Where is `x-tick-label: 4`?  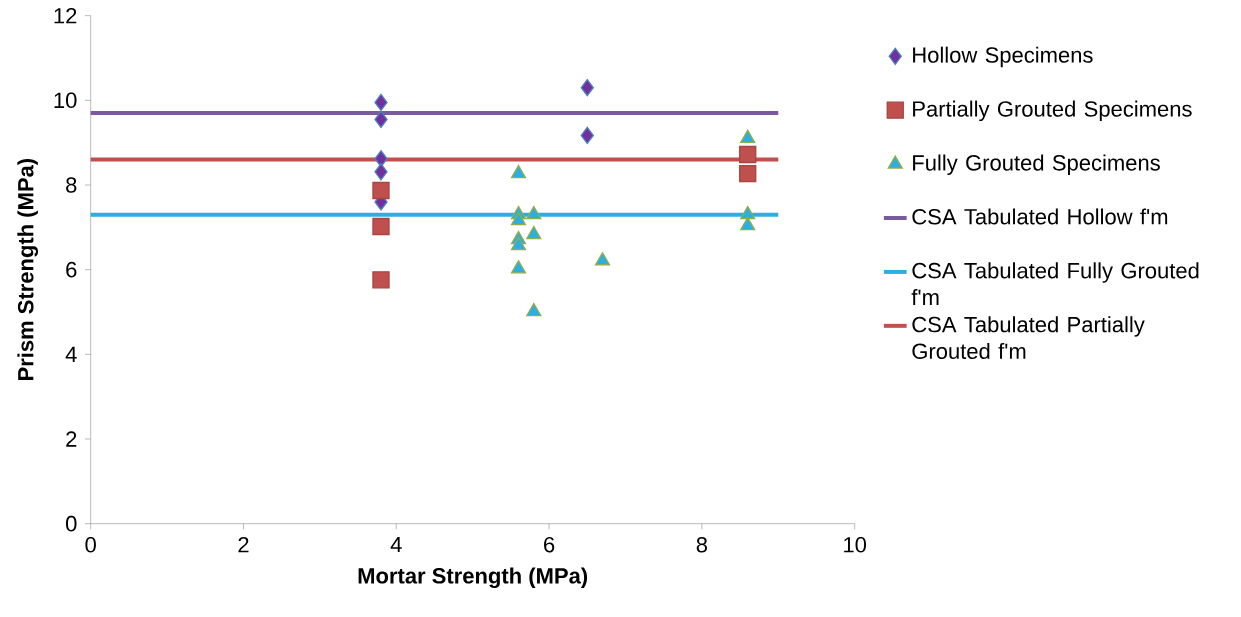 x-tick-label: 4 is located at coordinates (396, 544).